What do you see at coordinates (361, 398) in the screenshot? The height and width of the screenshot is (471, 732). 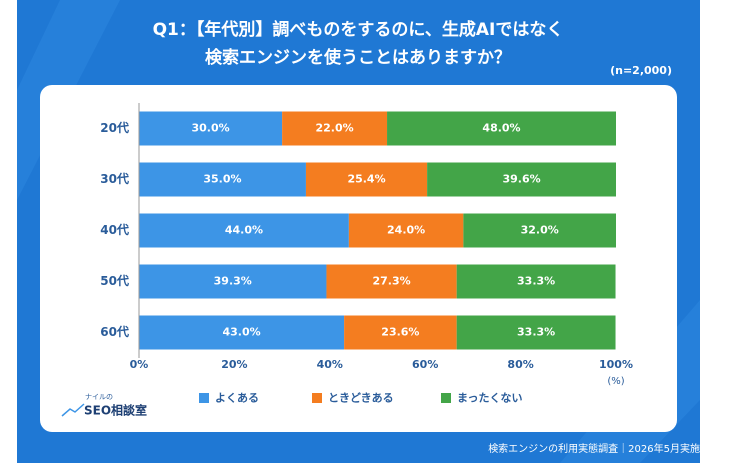 I see `legend-label: ときどきある` at bounding box center [361, 398].